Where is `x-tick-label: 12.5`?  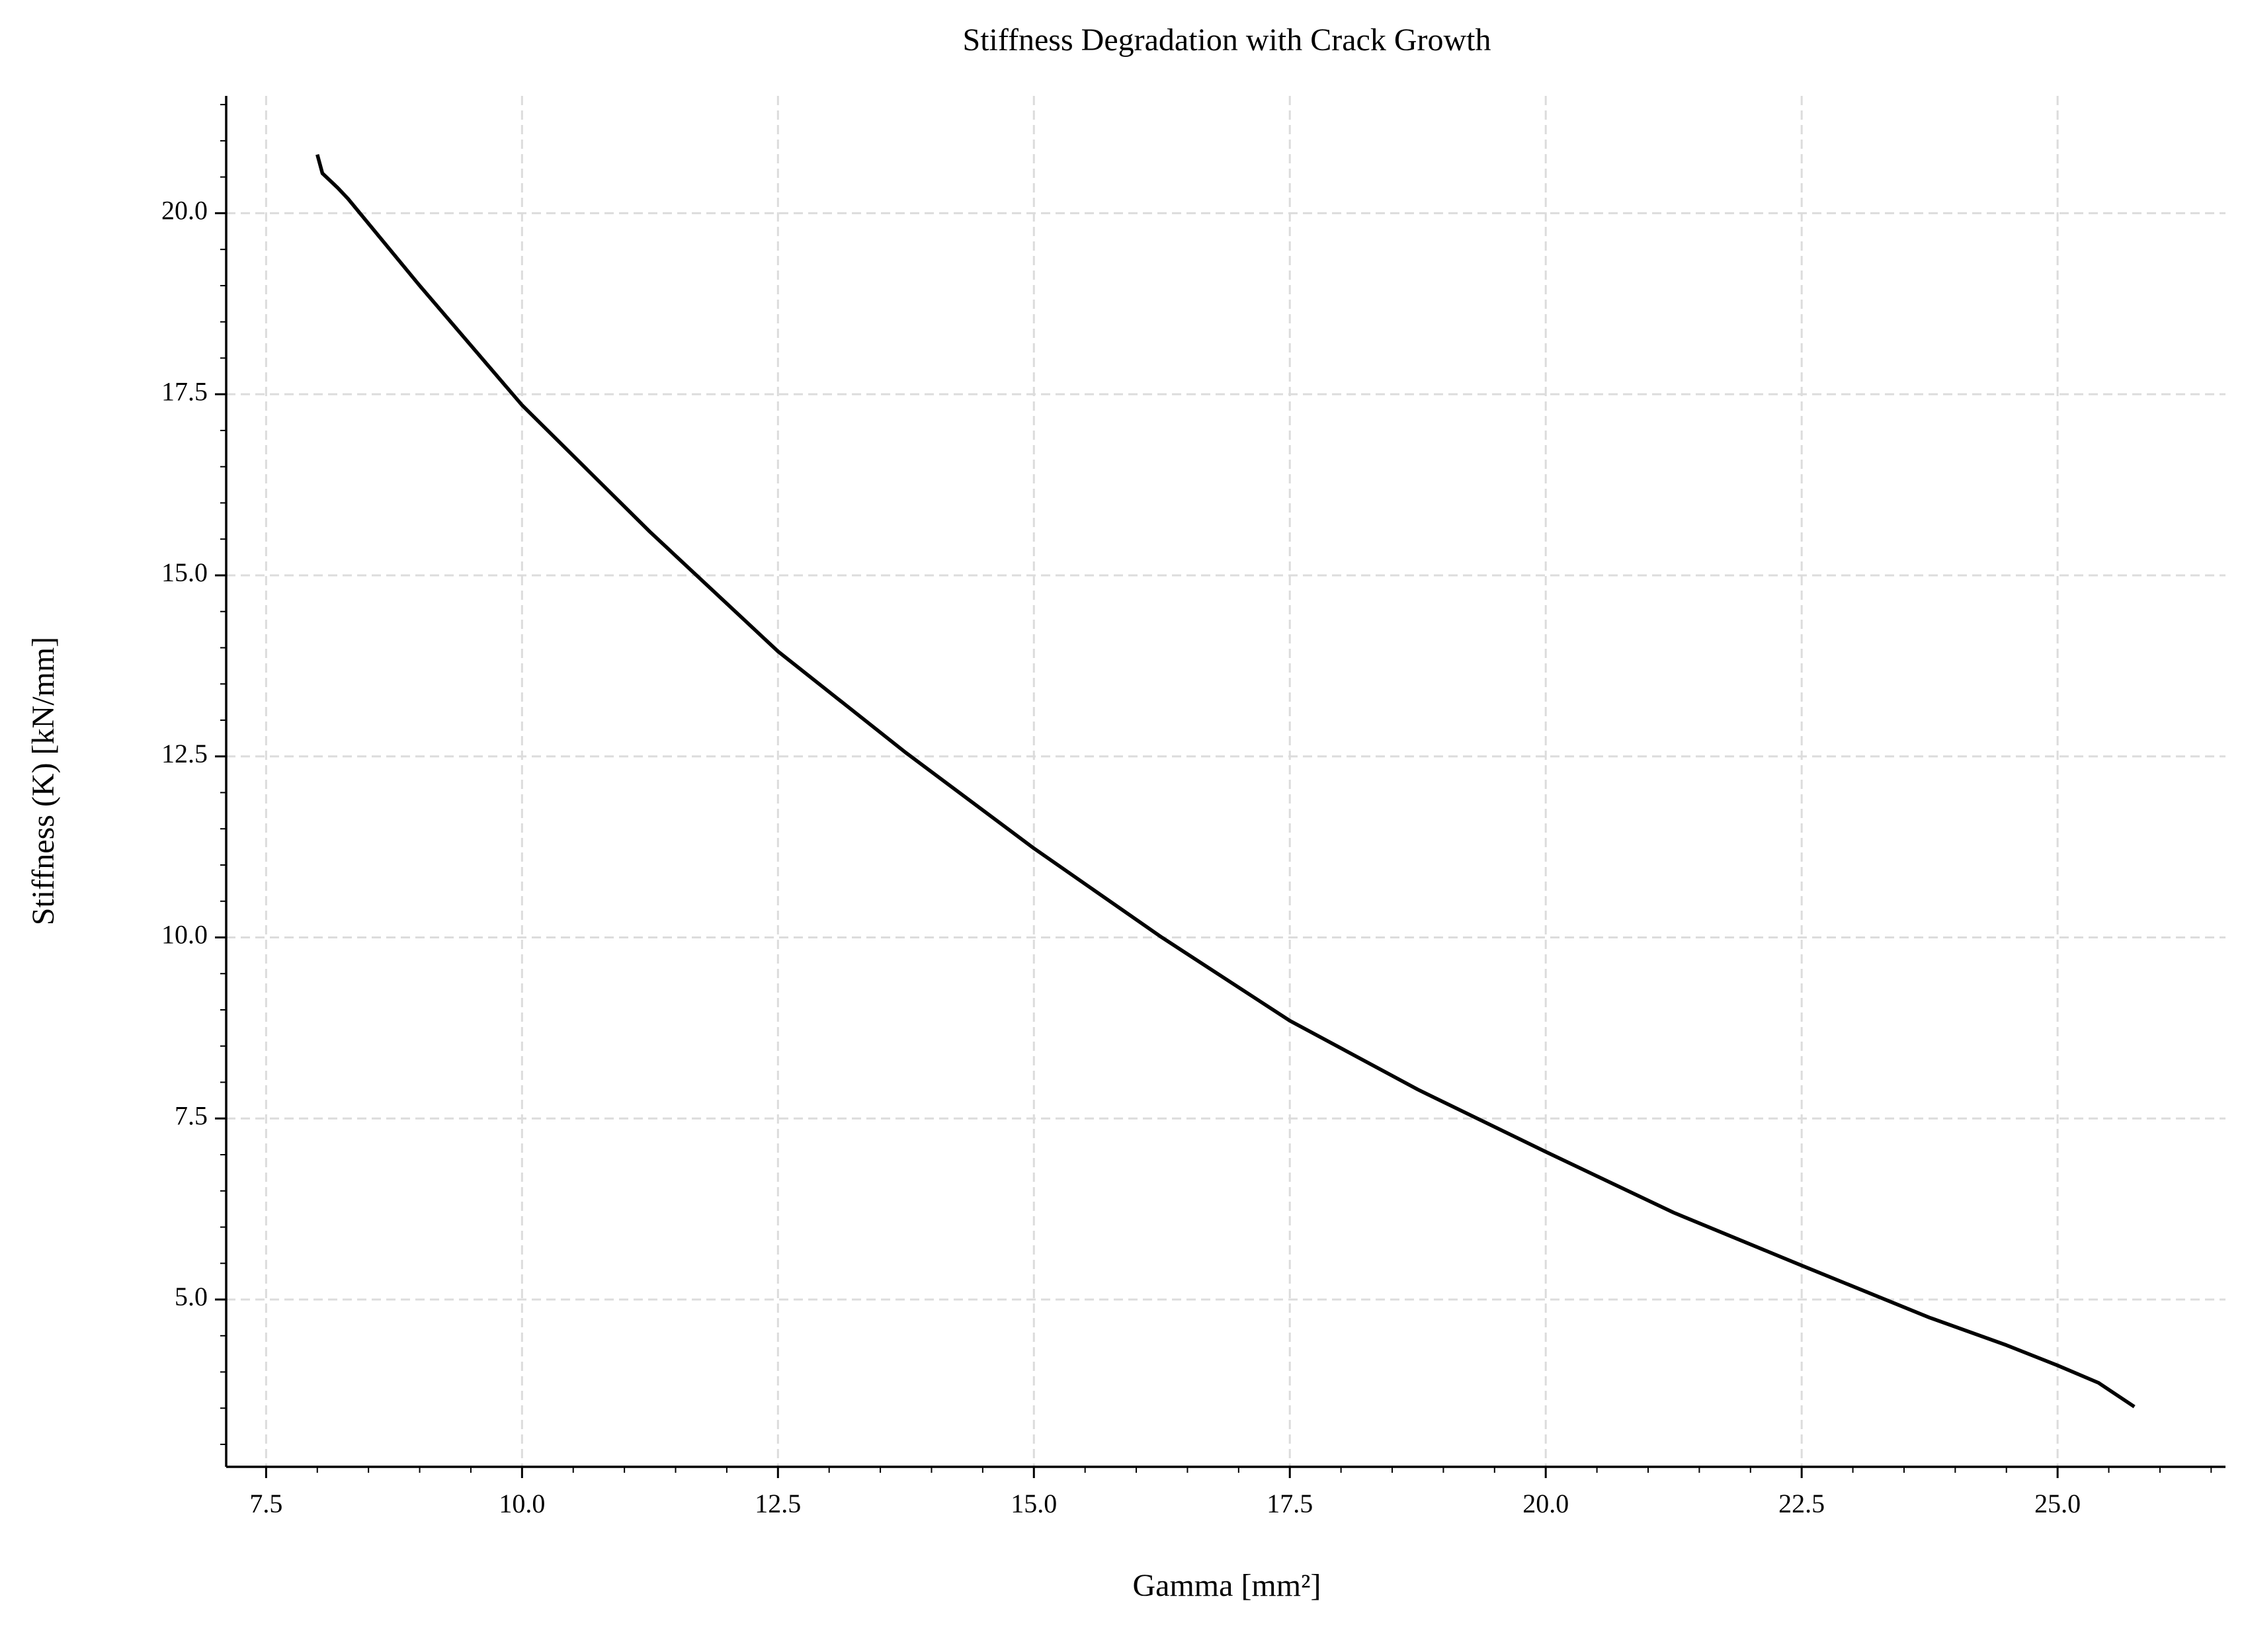 x-tick-label: 12.5 is located at coordinates (778, 1503).